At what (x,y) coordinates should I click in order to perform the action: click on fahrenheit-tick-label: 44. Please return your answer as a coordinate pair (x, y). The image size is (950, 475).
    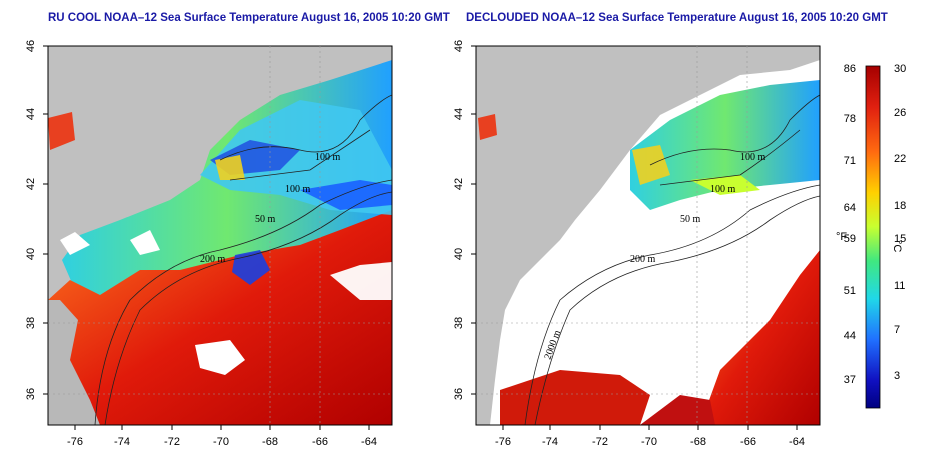
    Looking at the image, I should click on (850, 336).